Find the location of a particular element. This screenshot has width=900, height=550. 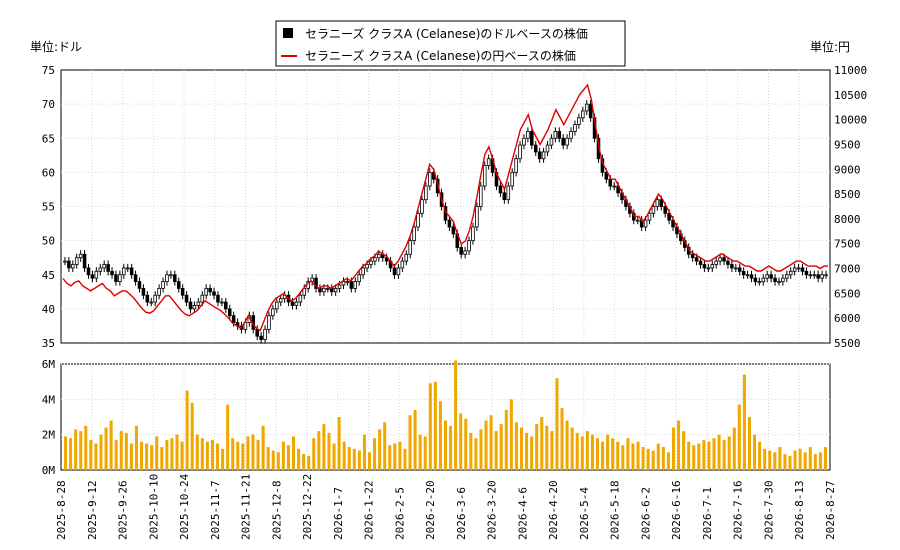

left-tick-label: 40 is located at coordinates (48, 309).